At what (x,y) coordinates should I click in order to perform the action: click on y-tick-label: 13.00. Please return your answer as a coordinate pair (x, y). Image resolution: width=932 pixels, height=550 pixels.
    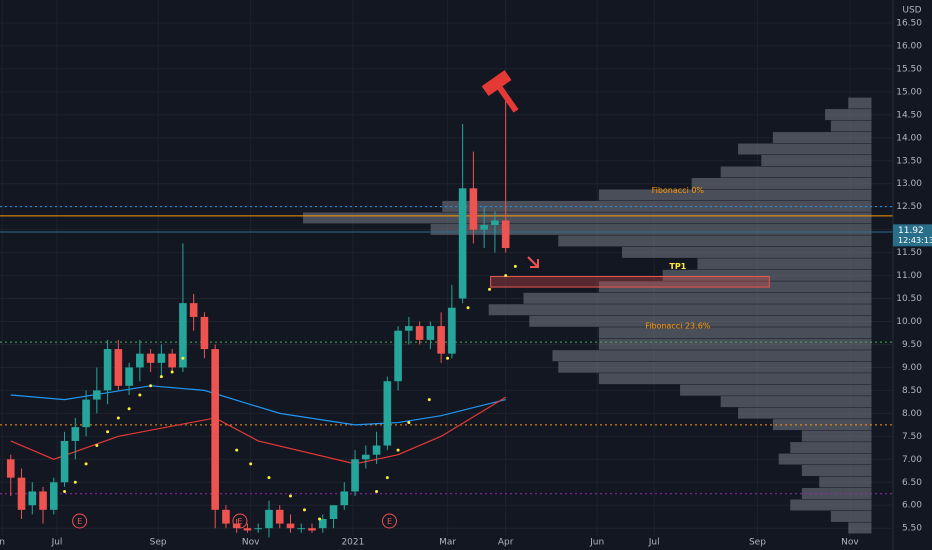
    Looking at the image, I should click on (909, 184).